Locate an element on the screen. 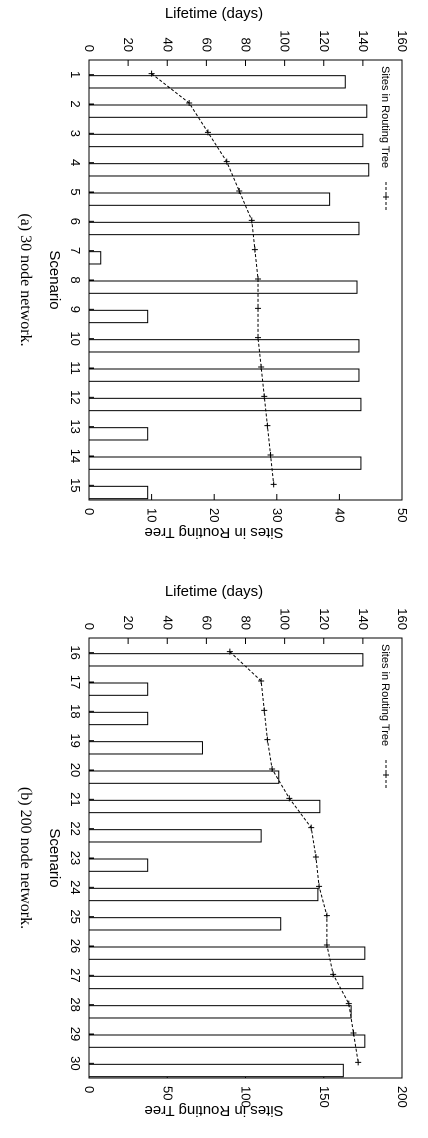 This screenshot has width=428, height=1138. x-tick-label: 28 is located at coordinates (75, 1004).